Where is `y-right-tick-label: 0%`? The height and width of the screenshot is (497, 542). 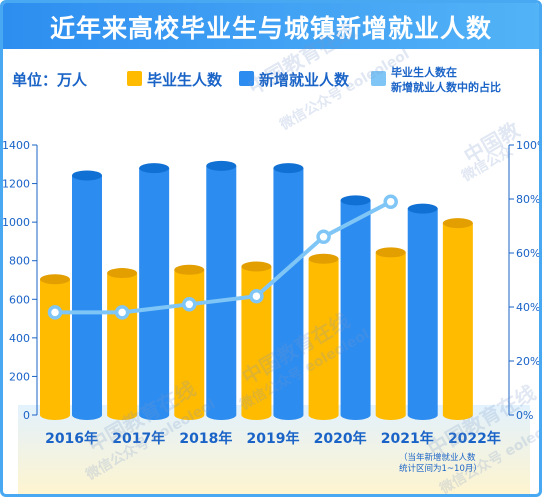 y-right-tick-label: 0% is located at coordinates (524, 415).